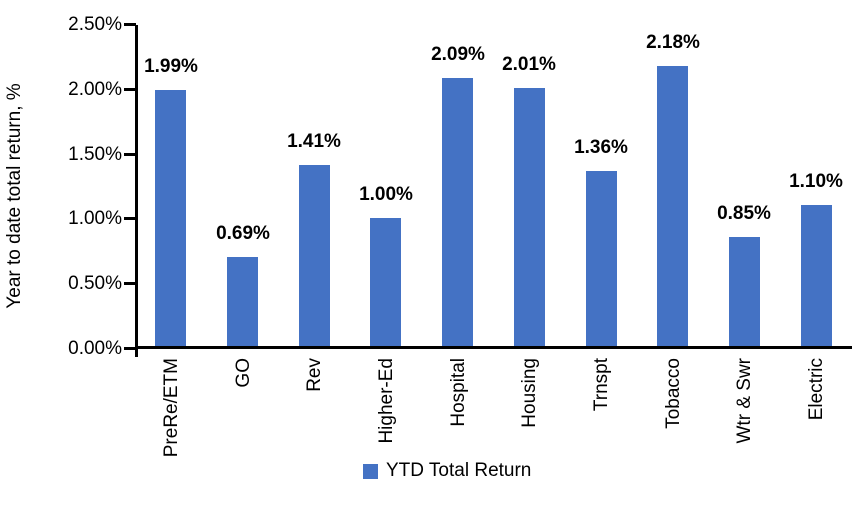 Image resolution: width=852 pixels, height=513 pixels. I want to click on bar-GO, so click(242, 301).